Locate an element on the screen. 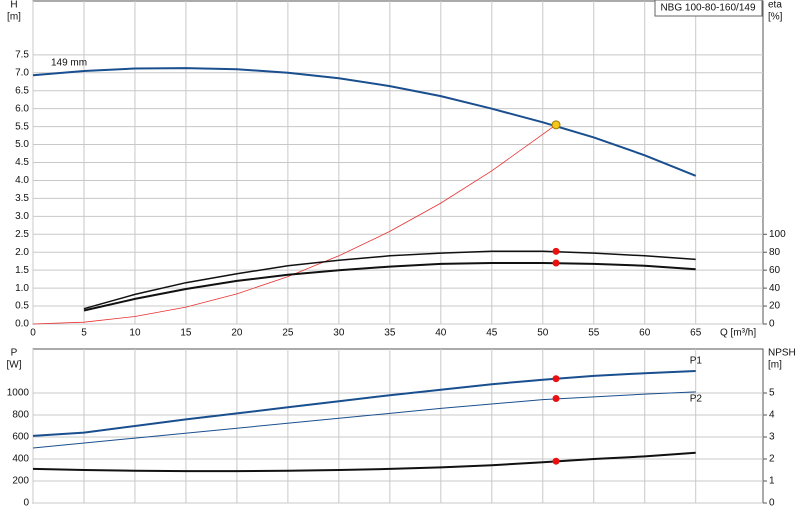  x-tick-label: 65 is located at coordinates (696, 333).